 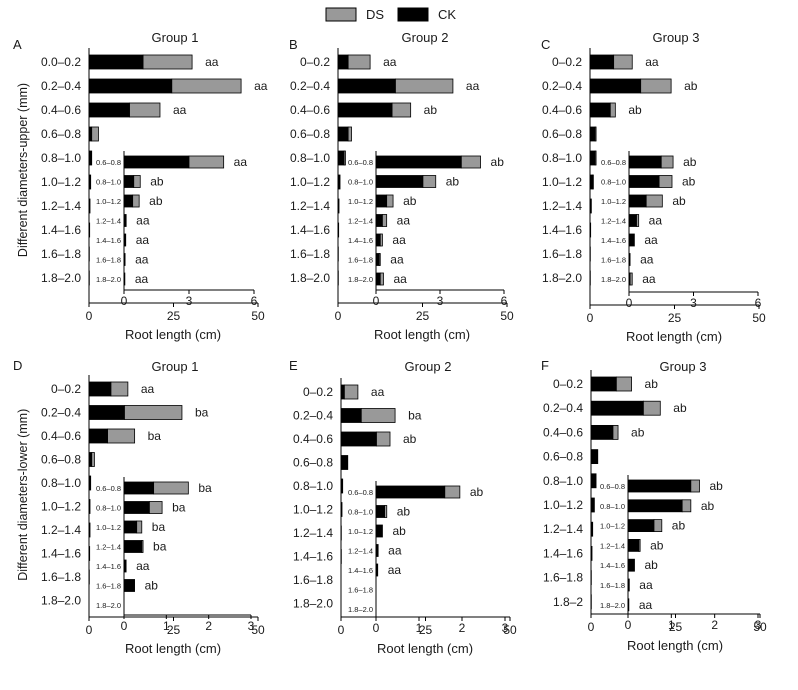 I want to click on inset-significance-label: ba, so click(x=179, y=508).